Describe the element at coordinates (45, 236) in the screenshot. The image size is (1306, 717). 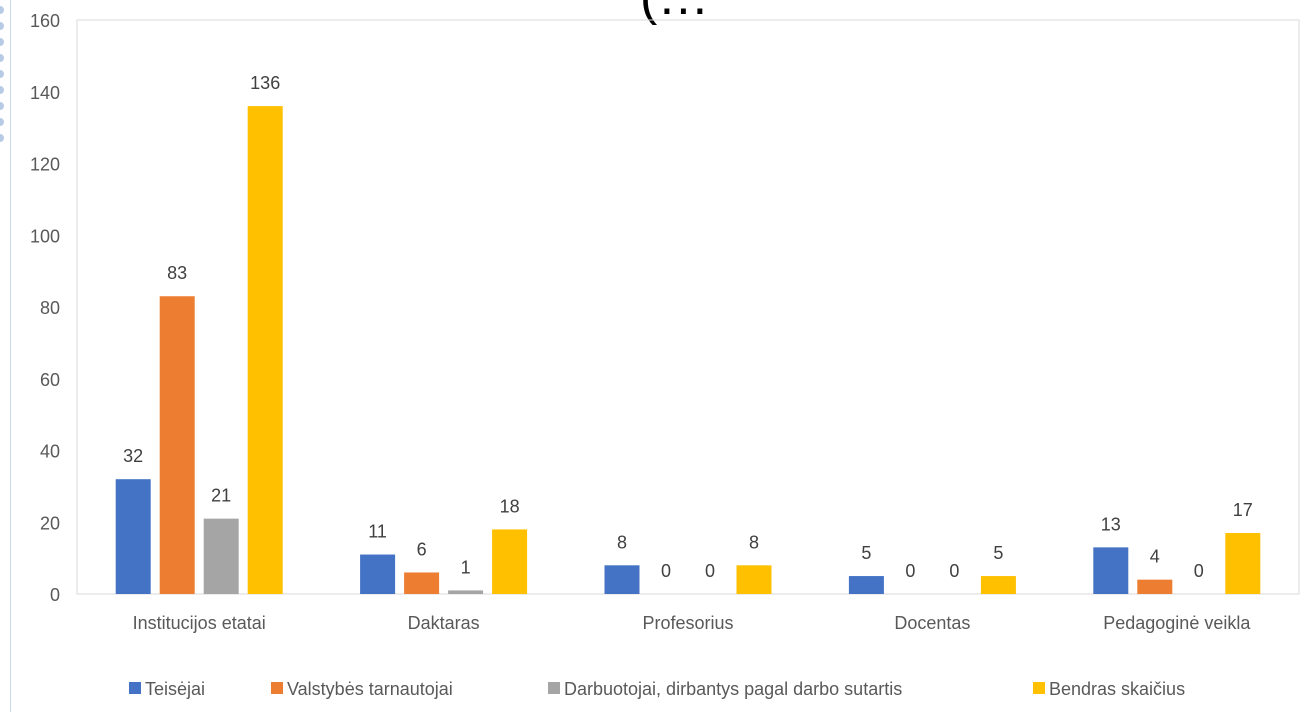
I see `y-tick-label: 100` at that location.